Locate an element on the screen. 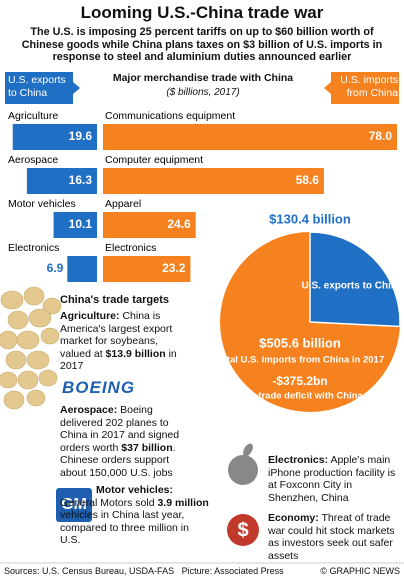  target-text: General Motors sold is located at coordinates (109, 502).